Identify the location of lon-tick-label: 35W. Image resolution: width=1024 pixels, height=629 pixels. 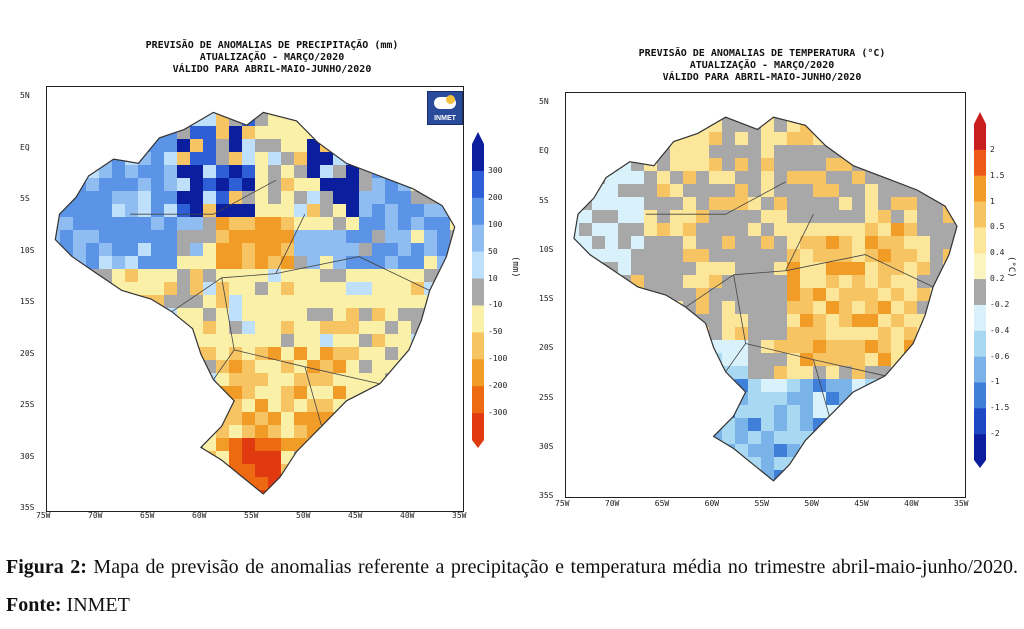
(459, 515).